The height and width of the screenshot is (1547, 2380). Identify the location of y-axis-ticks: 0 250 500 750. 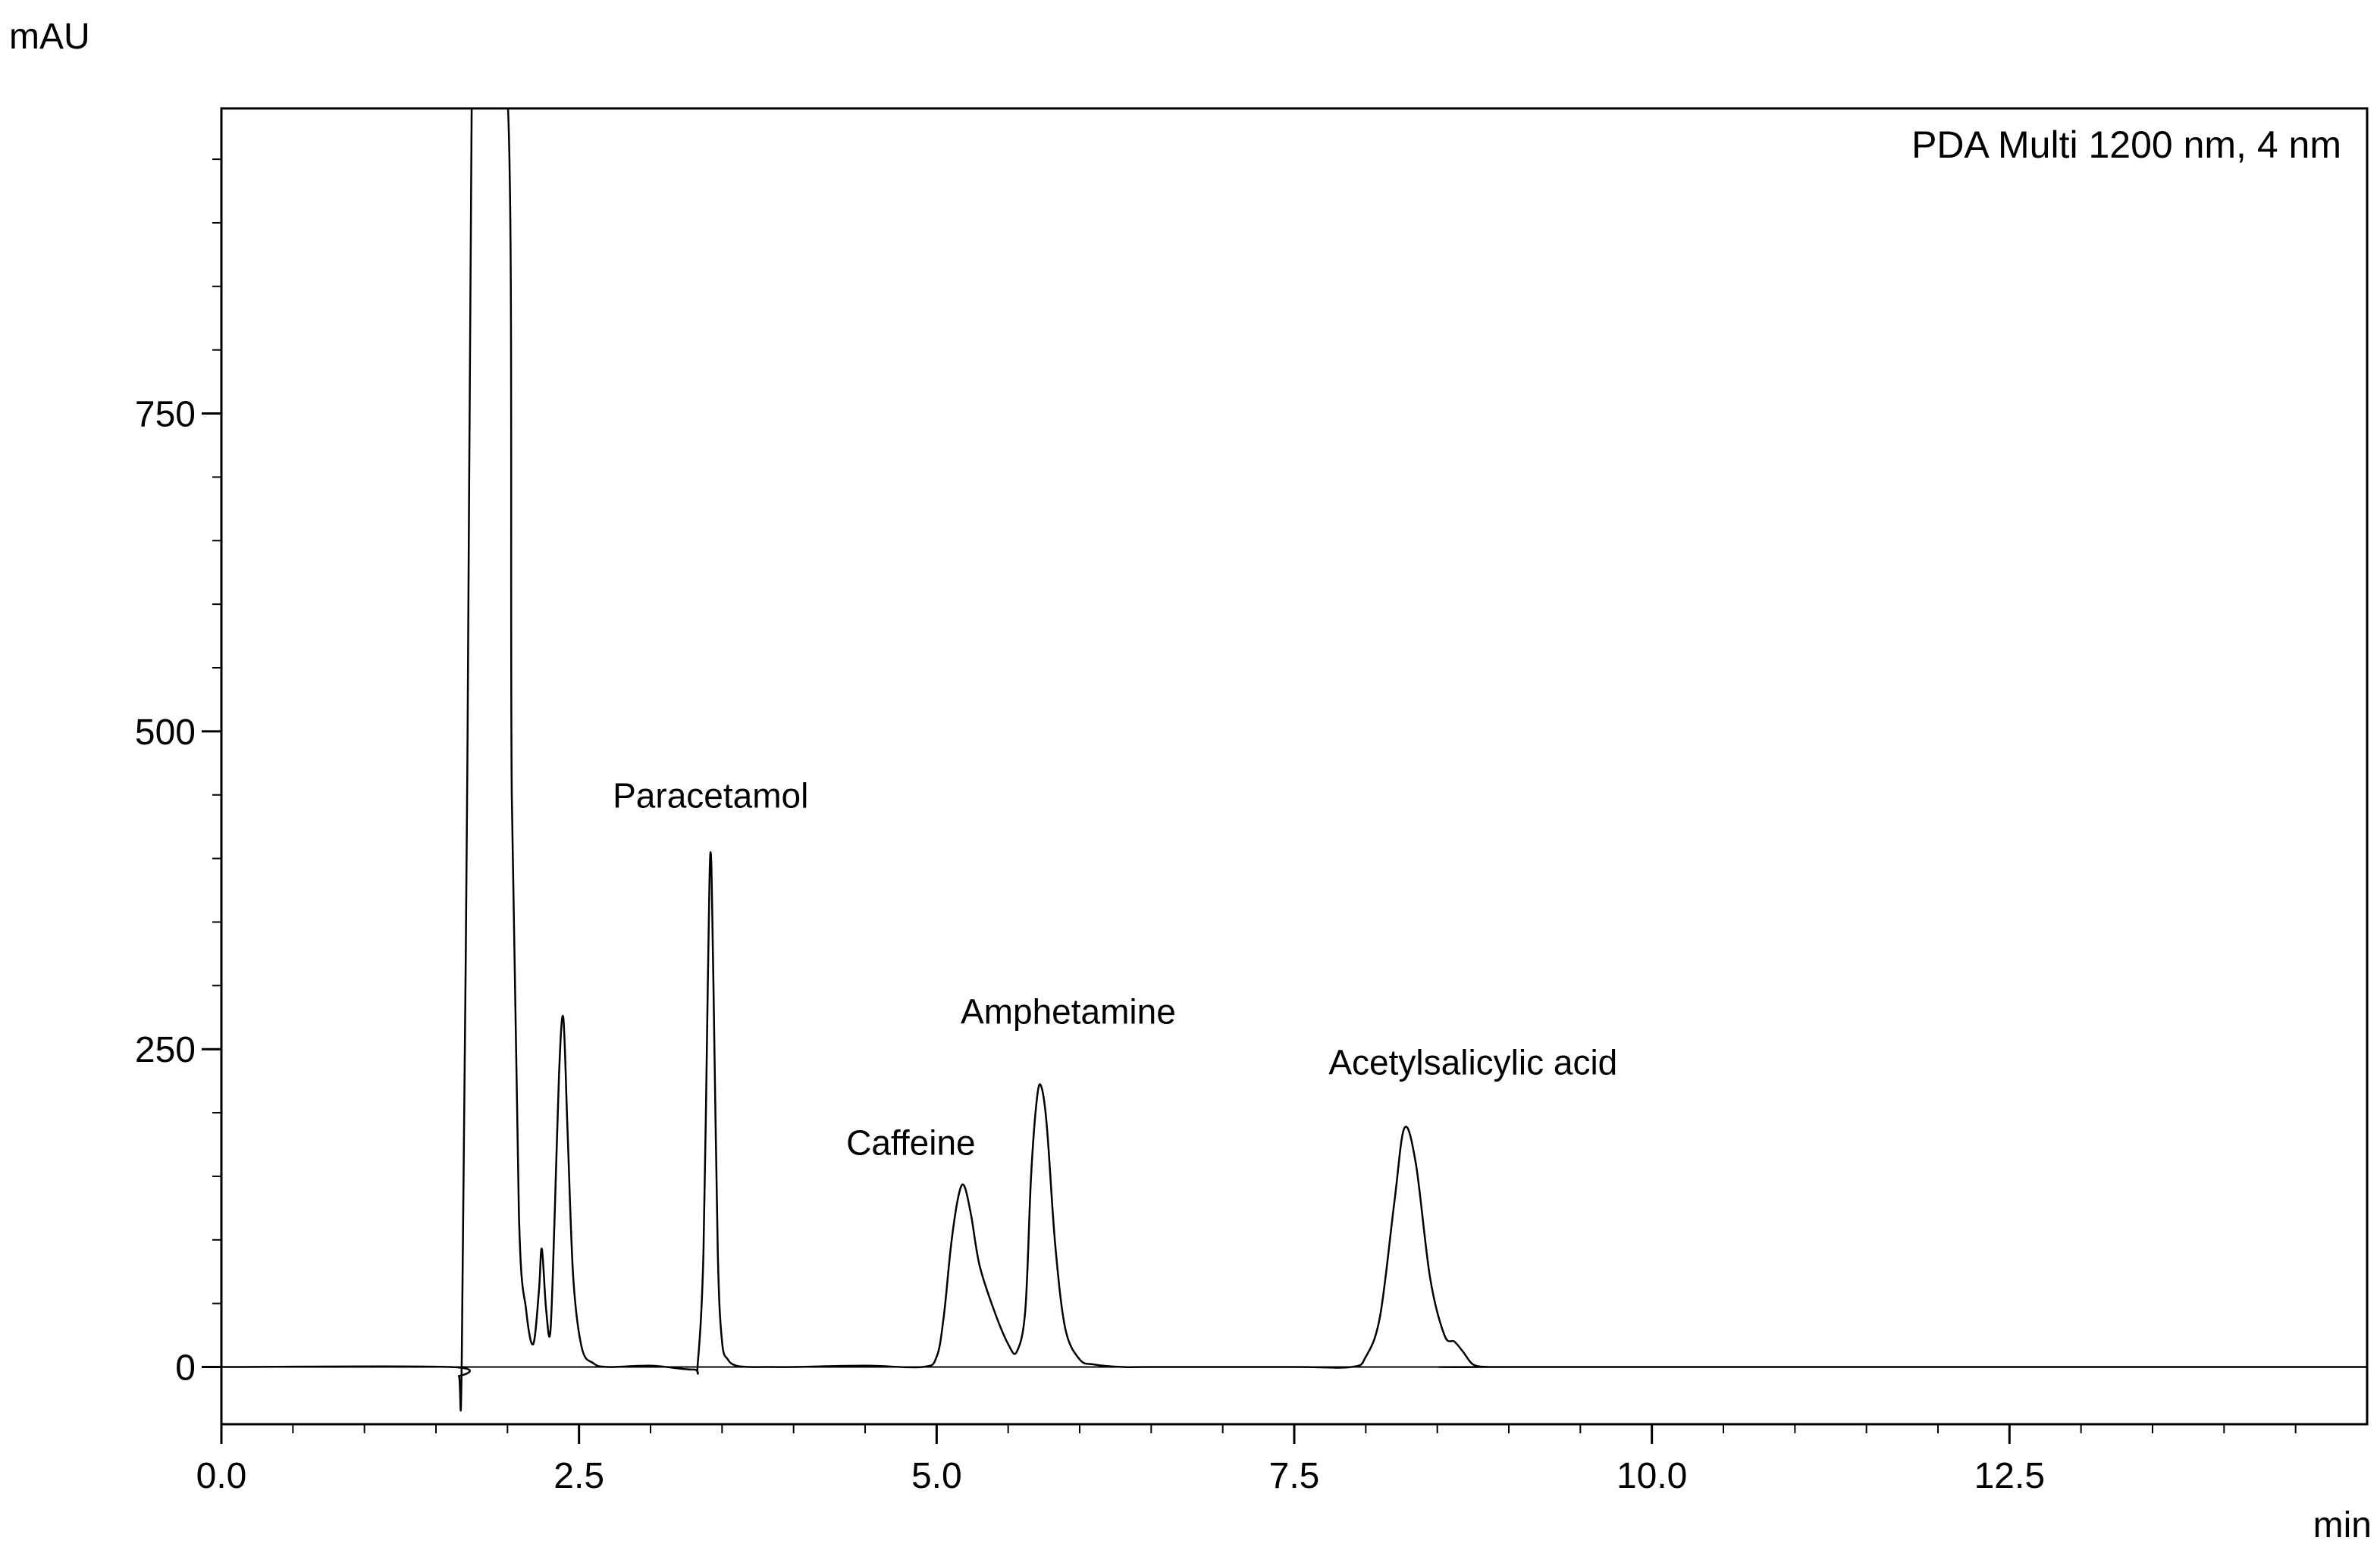
(178, 892).